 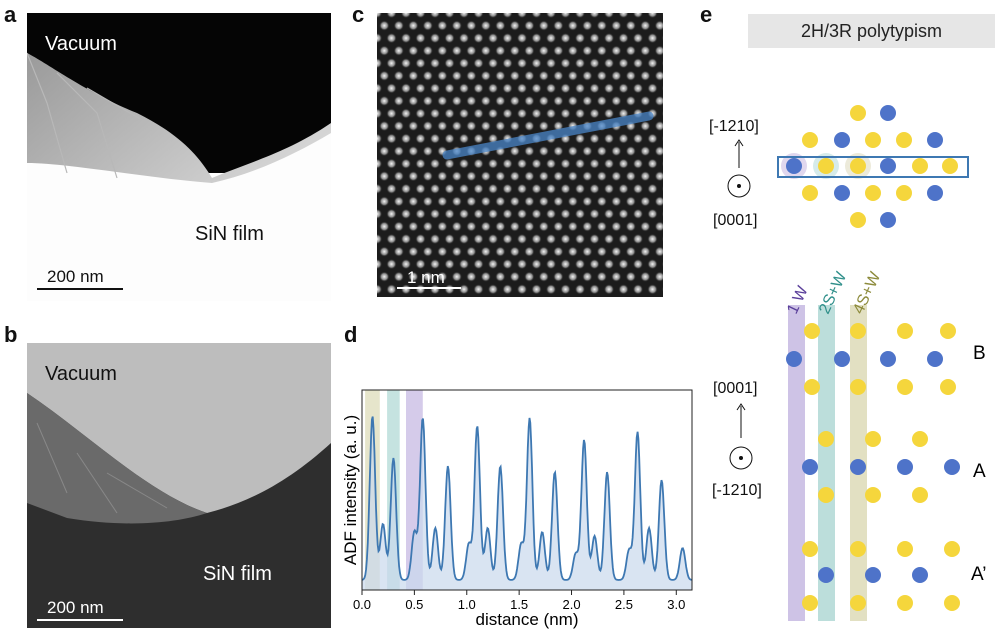 What do you see at coordinates (358, 14) in the screenshot?
I see `panel-label-c: c` at bounding box center [358, 14].